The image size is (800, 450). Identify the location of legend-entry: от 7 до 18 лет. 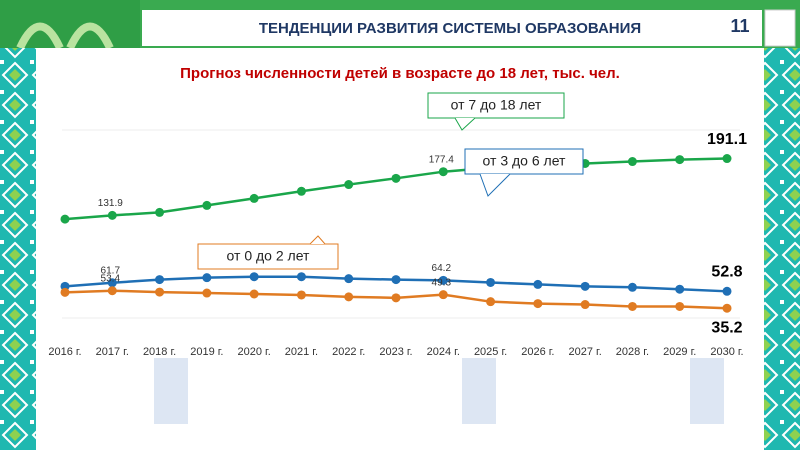
(496, 105).